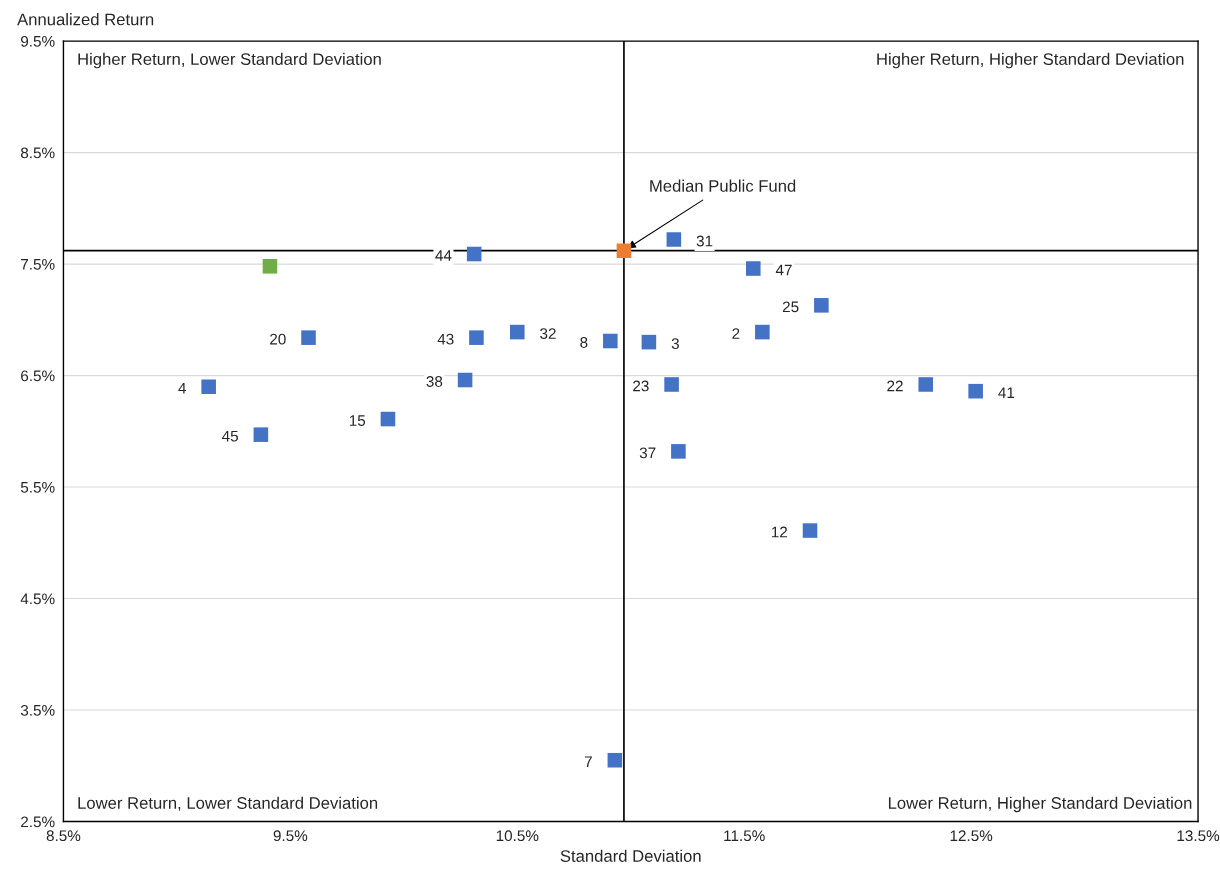  I want to click on y-tick-label: 7.5%, so click(38, 264).